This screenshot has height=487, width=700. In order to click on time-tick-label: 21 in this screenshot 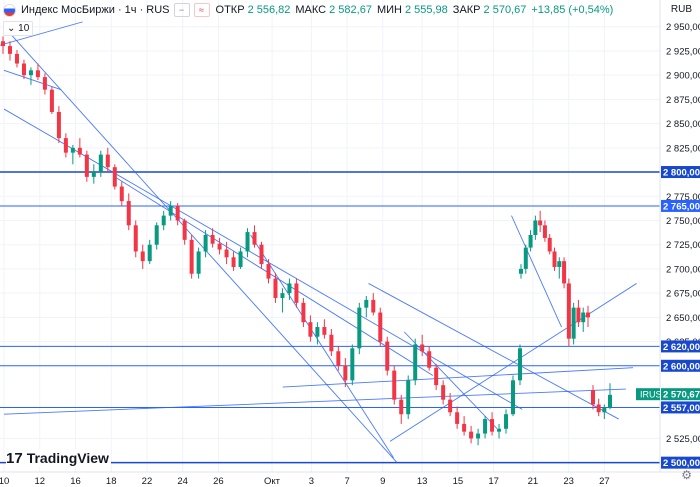, I will do `click(533, 481)`.